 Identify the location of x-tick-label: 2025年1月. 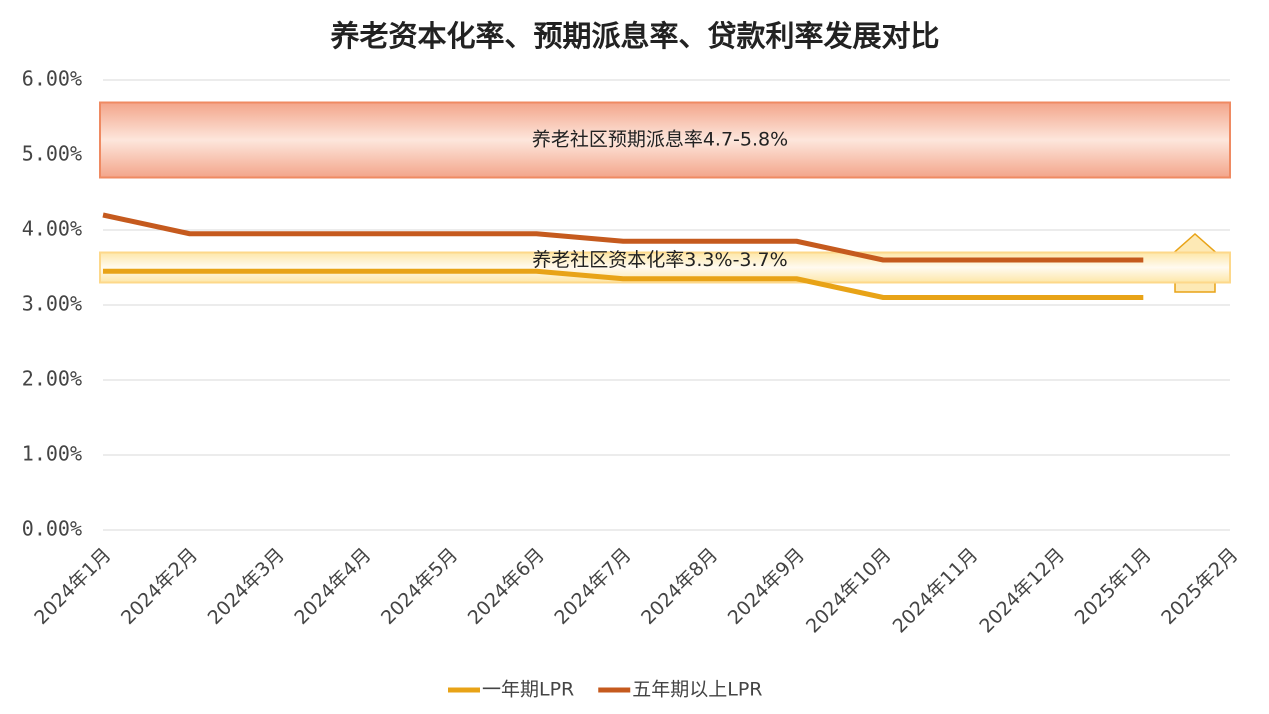
(1113, 586).